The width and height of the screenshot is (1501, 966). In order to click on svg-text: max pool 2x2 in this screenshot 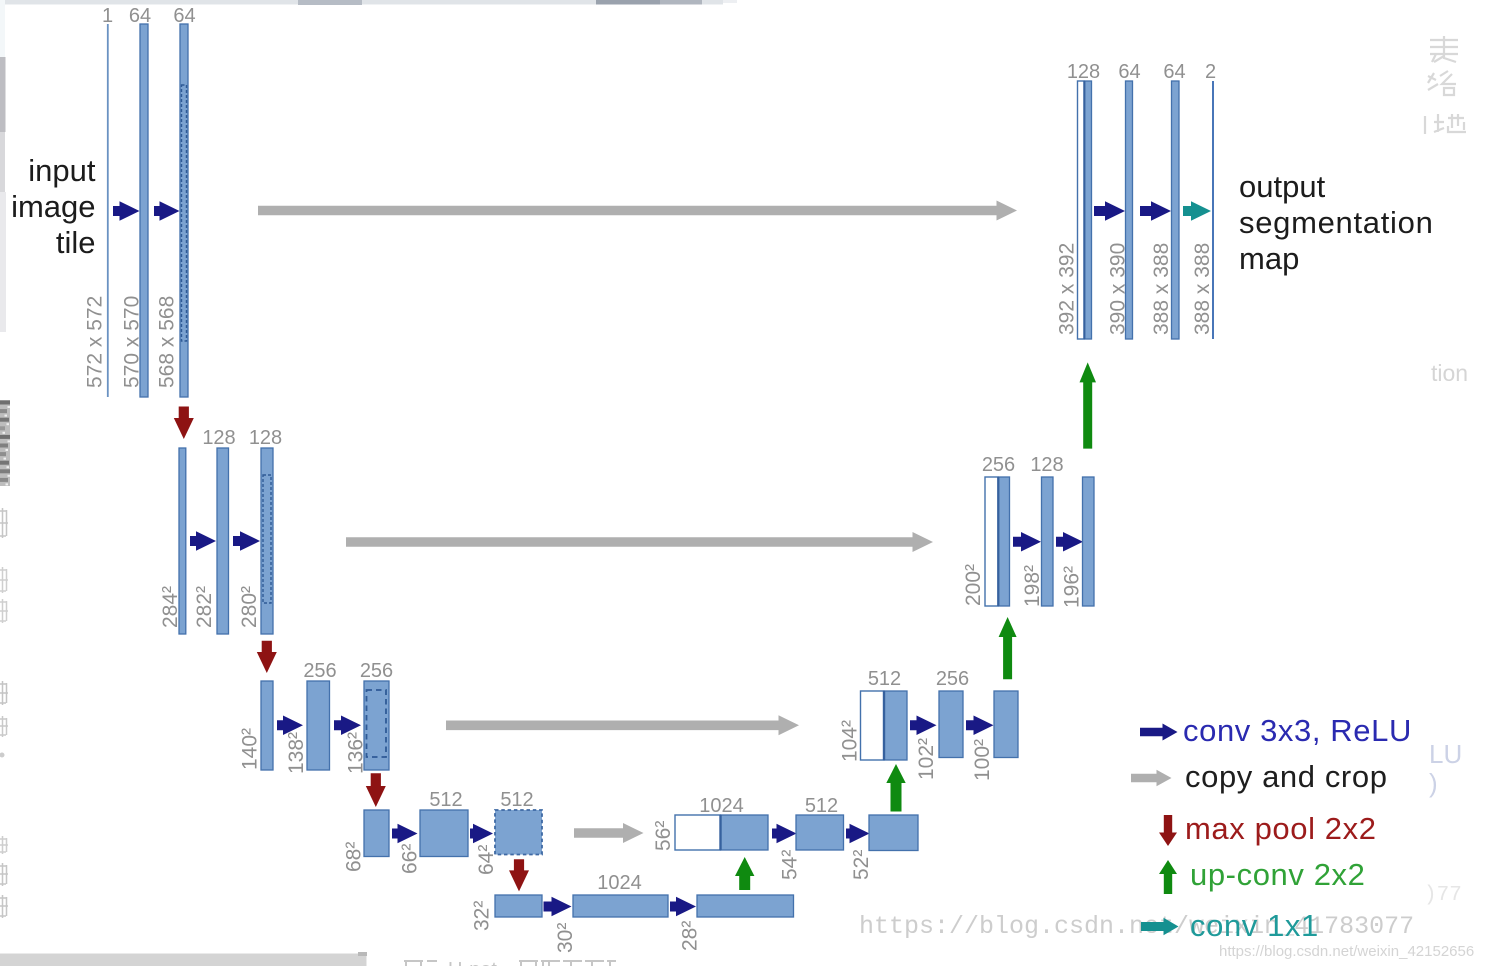, I will do `click(1281, 828)`.